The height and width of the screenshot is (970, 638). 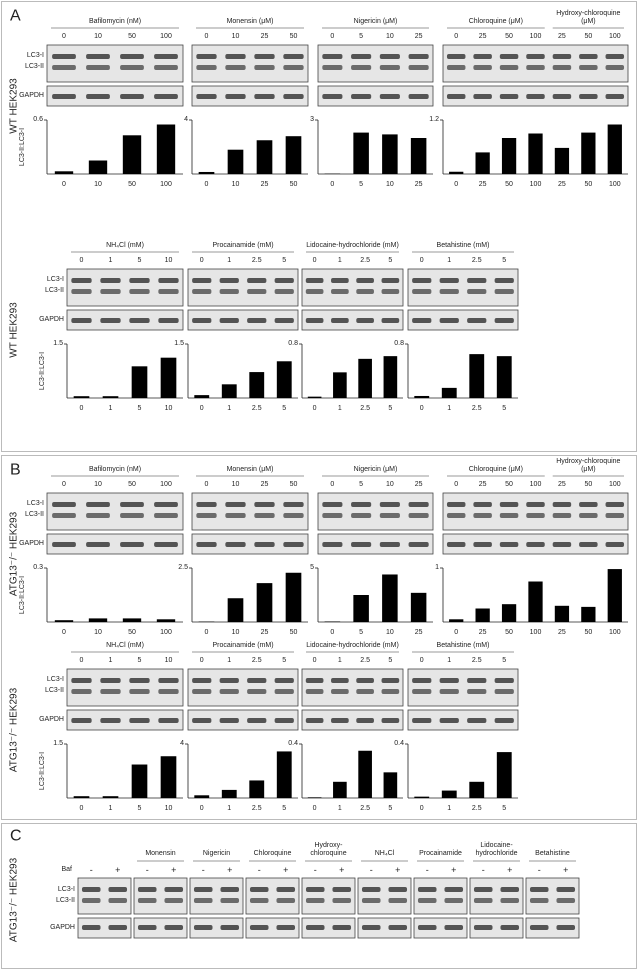 What do you see at coordinates (504, 260) in the screenshot?
I see `lane-label: 5` at bounding box center [504, 260].